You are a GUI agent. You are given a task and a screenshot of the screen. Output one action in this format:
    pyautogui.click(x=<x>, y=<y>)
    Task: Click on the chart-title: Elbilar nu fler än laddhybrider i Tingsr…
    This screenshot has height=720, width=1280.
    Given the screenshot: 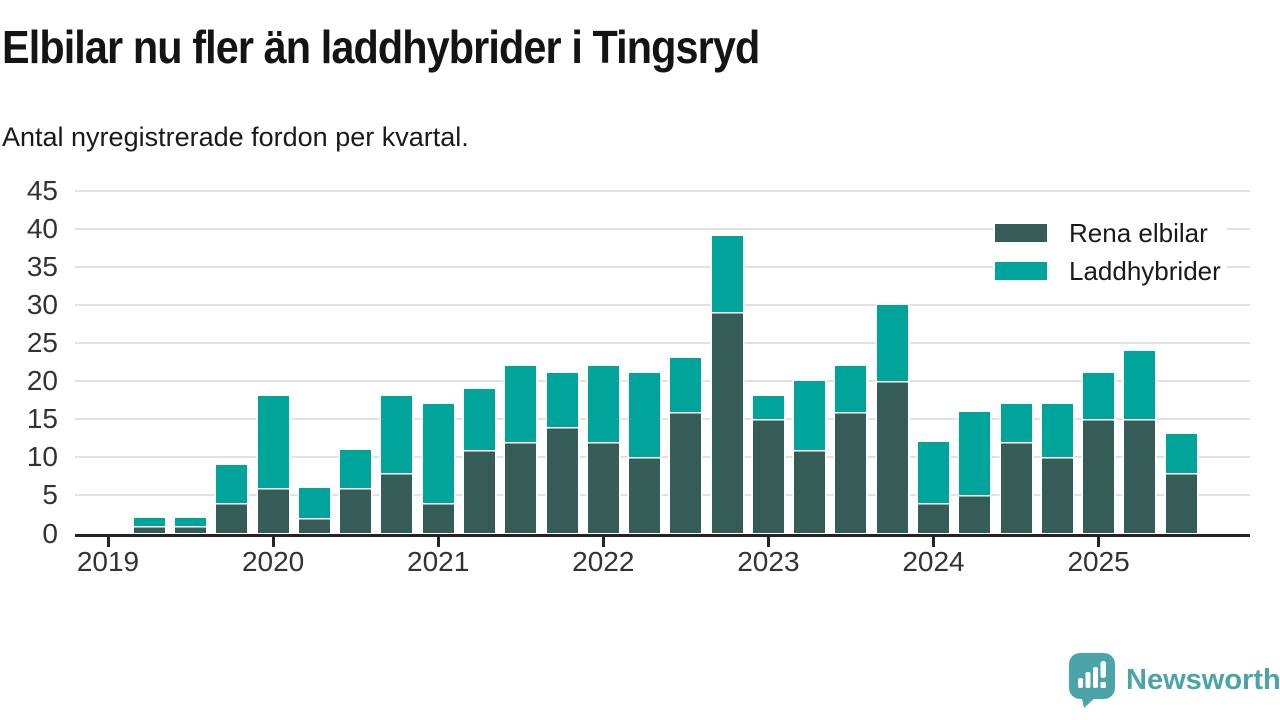 What is the action you would take?
    pyautogui.click(x=381, y=47)
    